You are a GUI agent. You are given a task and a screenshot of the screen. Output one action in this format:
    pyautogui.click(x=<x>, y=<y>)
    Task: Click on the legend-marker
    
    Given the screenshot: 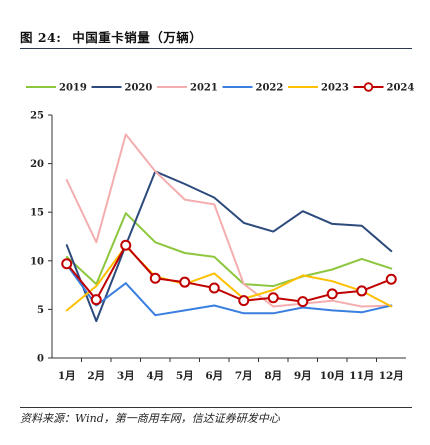 What is the action you would take?
    pyautogui.click(x=368, y=87)
    